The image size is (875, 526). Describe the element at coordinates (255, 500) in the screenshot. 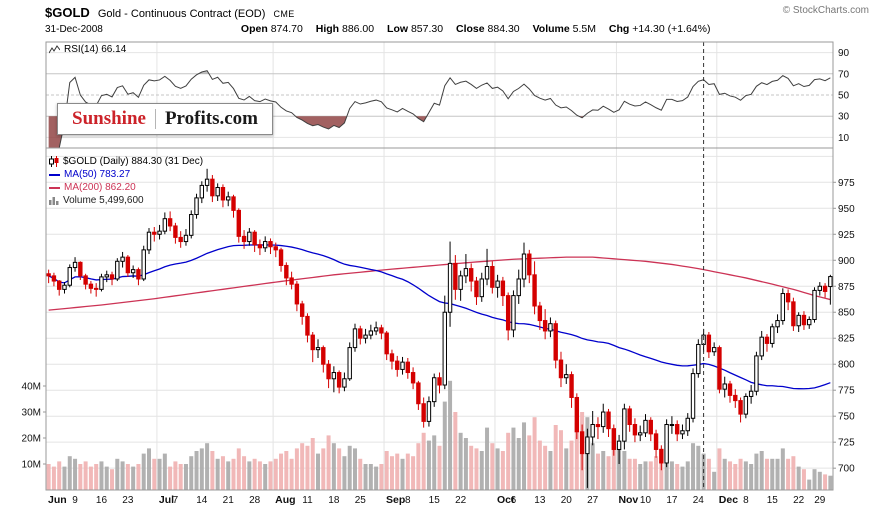

I see `svg-text: 28` at that location.